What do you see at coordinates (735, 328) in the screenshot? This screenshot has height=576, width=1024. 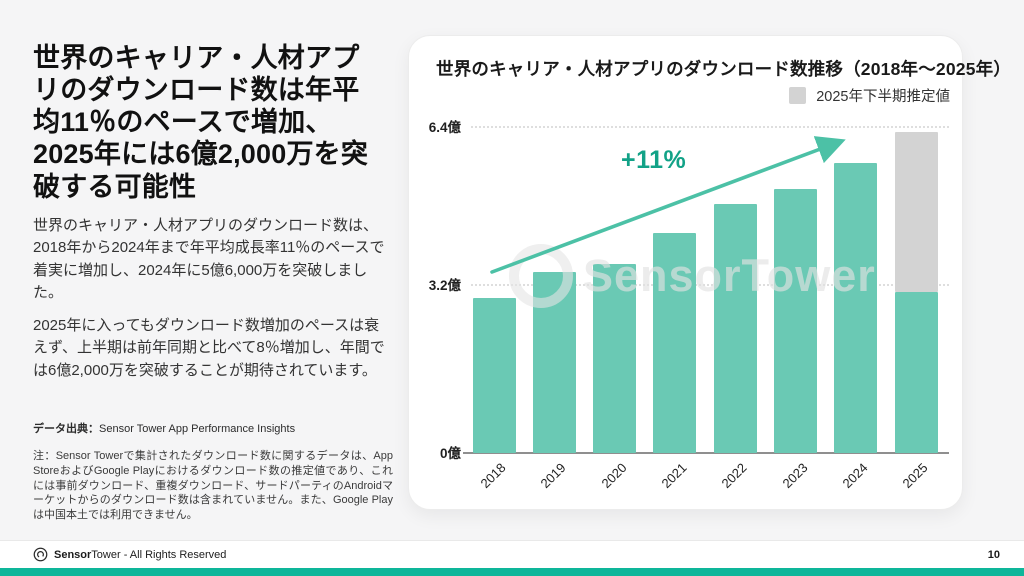 I see `bar-2022` at bounding box center [735, 328].